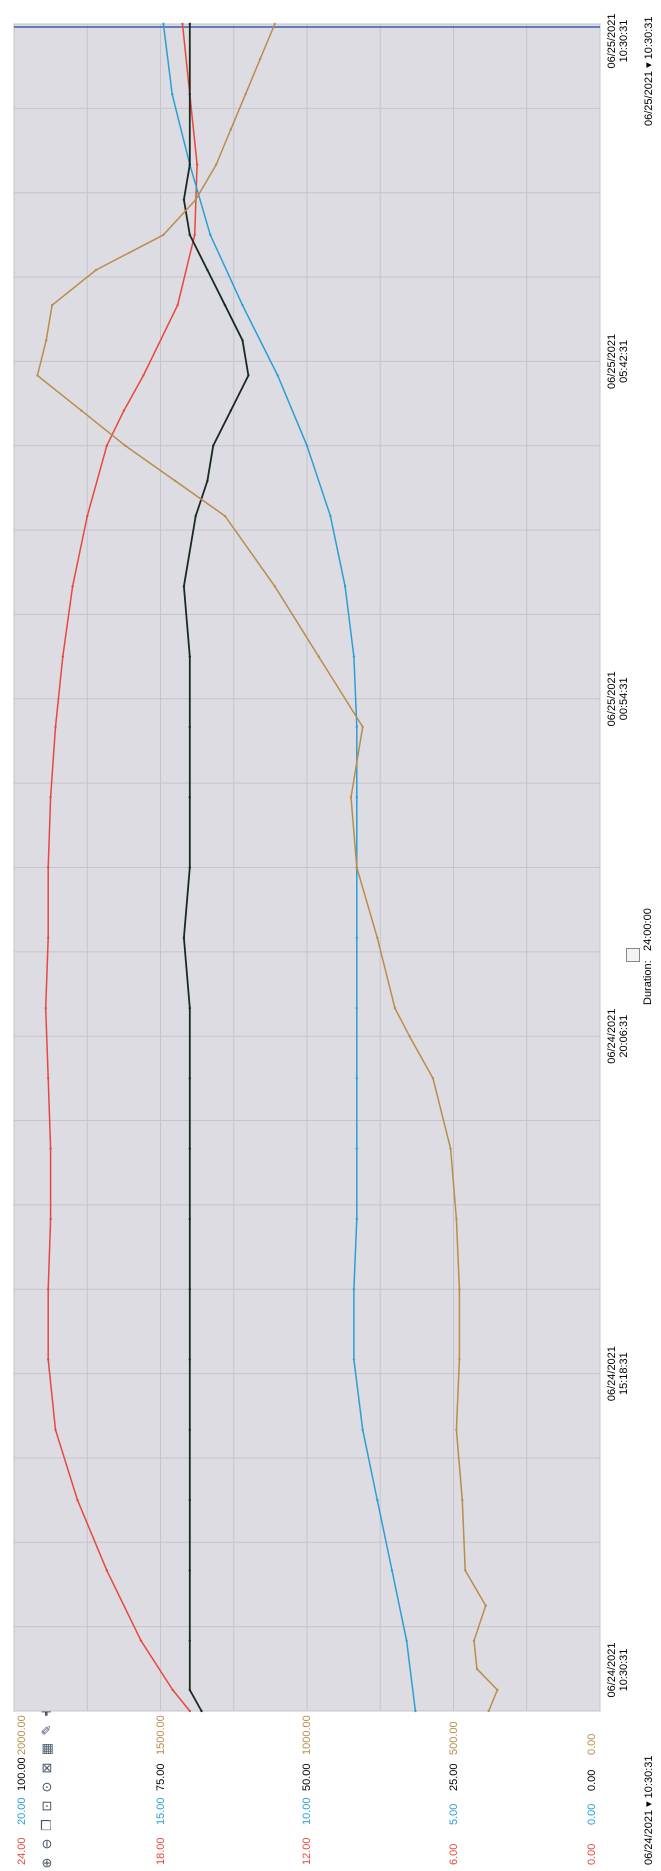 This screenshot has height=1871, width=661. Describe the element at coordinates (22, 1851) in the screenshot. I see `axis1-tick-label: 24.00` at that location.